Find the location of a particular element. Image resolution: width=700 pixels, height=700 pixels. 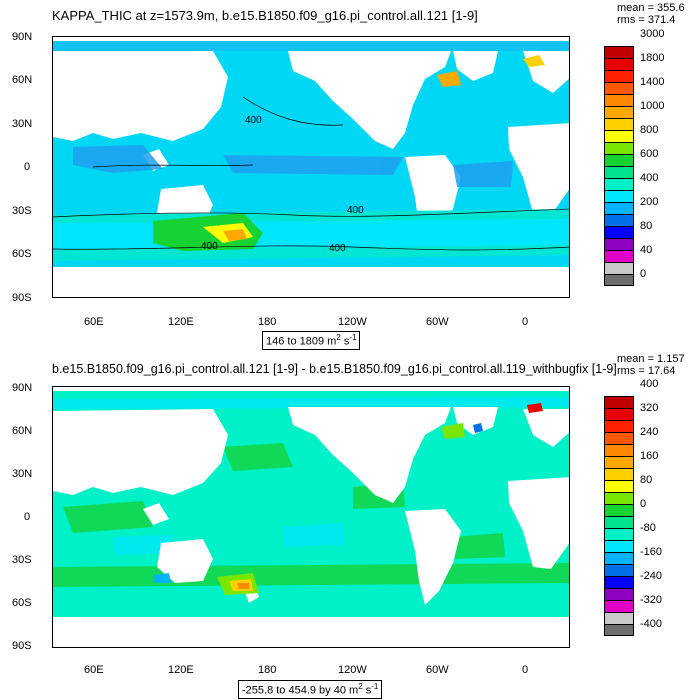

colorbar-label: 0 is located at coordinates (643, 274).